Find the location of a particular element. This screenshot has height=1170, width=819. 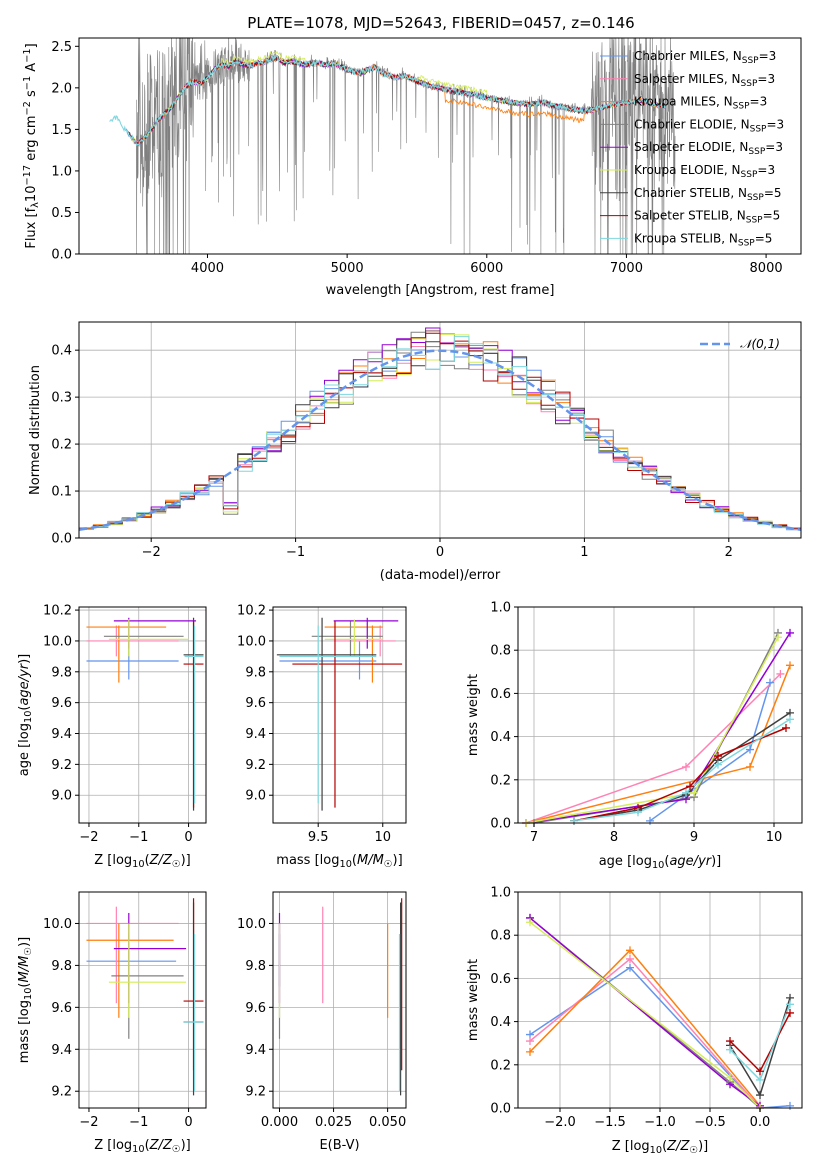

axes-mass-vs-ebv: 0.000 0.025 0.050 9.2 9.4 9.6 9.8 10.0 E(B-V) is located at coordinates (322, 1022).